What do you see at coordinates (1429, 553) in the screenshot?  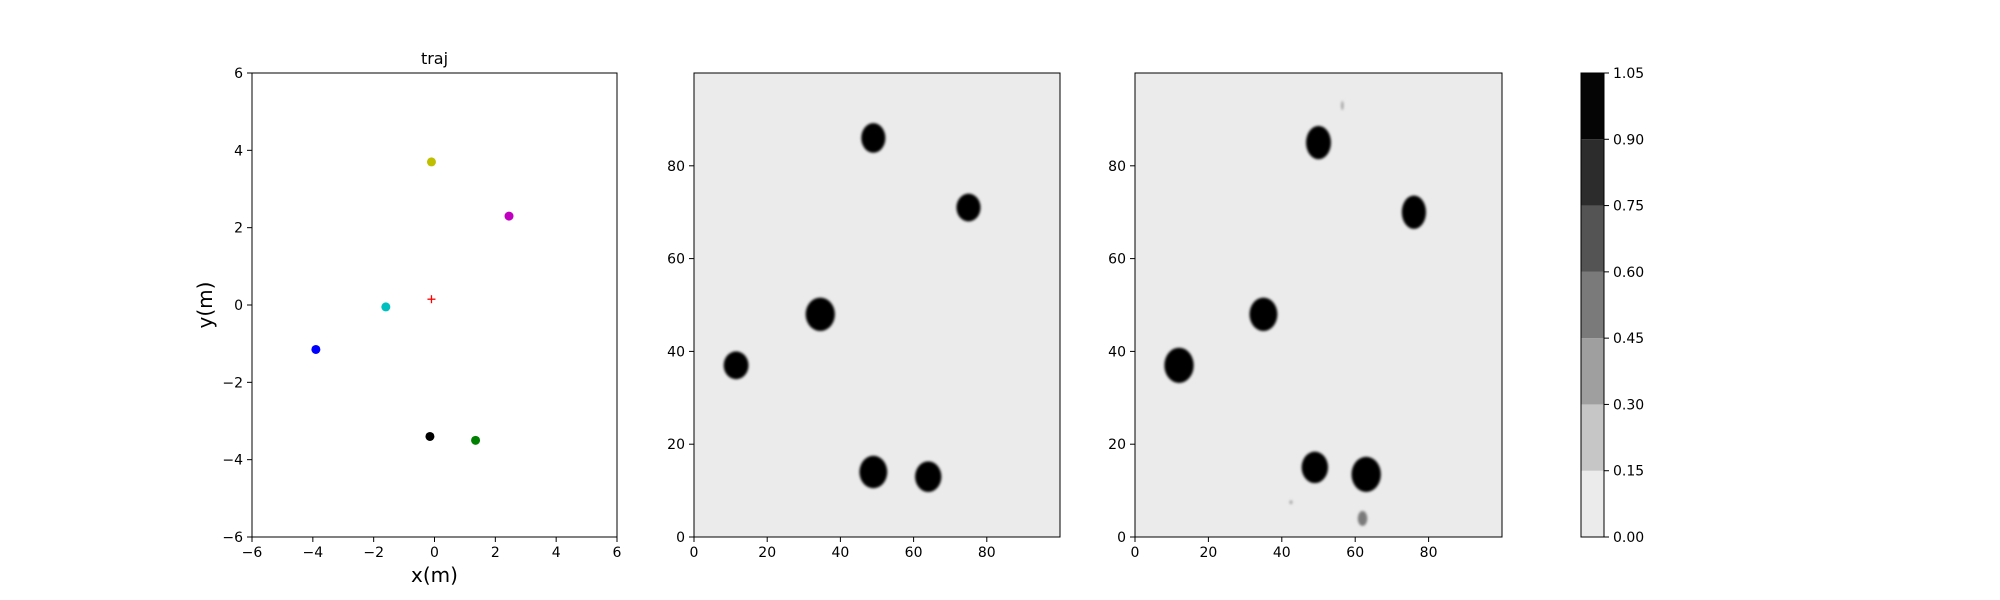 I see `heatmap-2-xtick-label: 80` at bounding box center [1429, 553].